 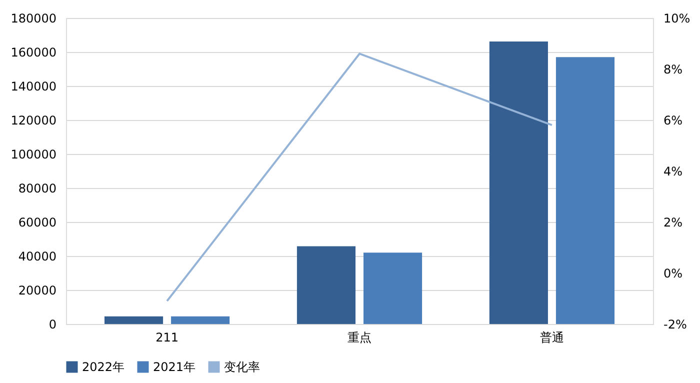 What do you see at coordinates (675, 325) in the screenshot?
I see `y2-tick-label: -2%` at bounding box center [675, 325].